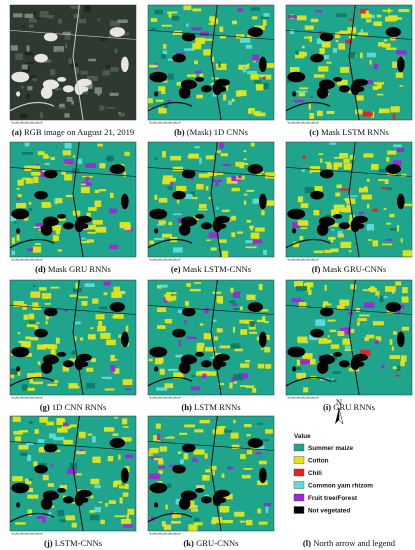  What do you see at coordinates (73, 269) in the screenshot?
I see `panel-caption: (d) Mask GRU RNNs` at bounding box center [73, 269].